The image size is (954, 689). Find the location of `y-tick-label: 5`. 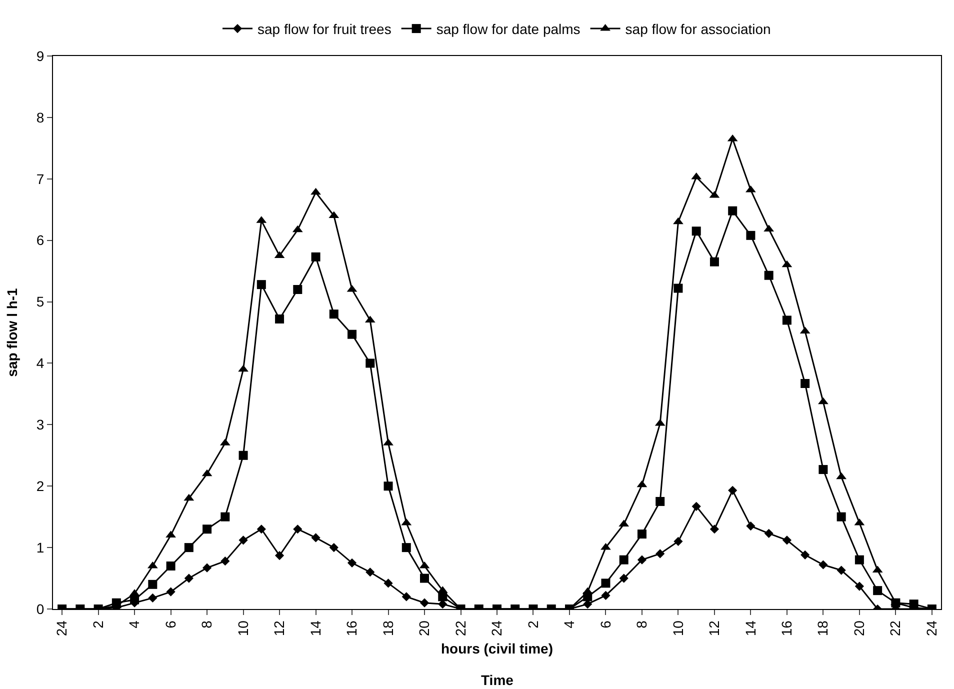

y-tick-label: 5 is located at coordinates (40, 302).